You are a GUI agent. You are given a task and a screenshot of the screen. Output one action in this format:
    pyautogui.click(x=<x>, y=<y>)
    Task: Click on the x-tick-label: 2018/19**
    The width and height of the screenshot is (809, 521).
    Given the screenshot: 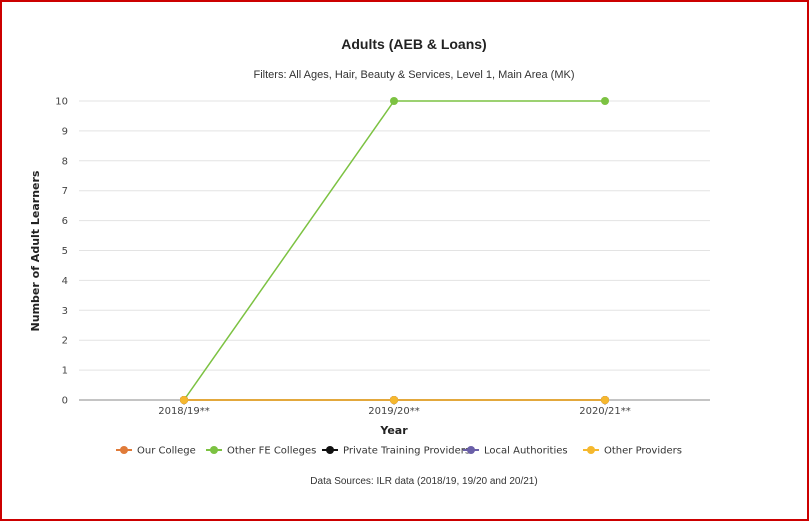 What is the action you would take?
    pyautogui.click(x=184, y=411)
    